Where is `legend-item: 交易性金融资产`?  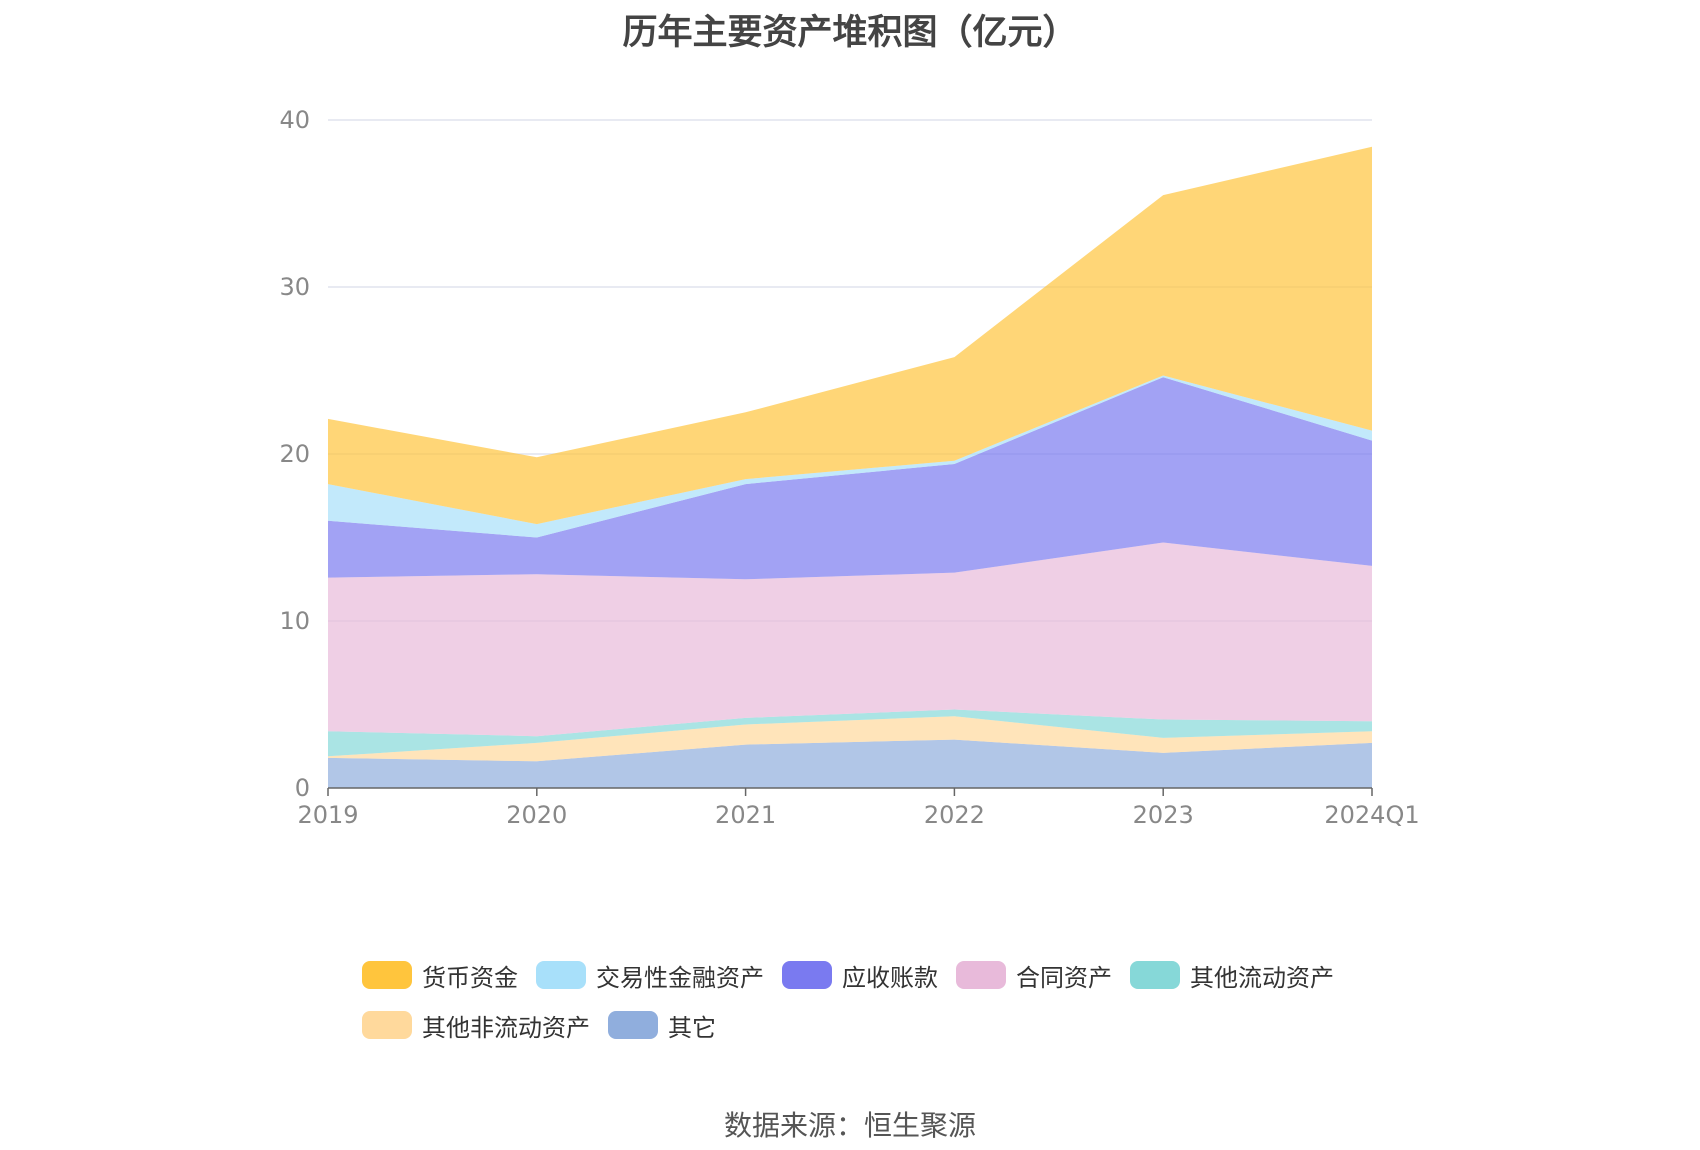 legend-item: 交易性金融资产 is located at coordinates (650, 975).